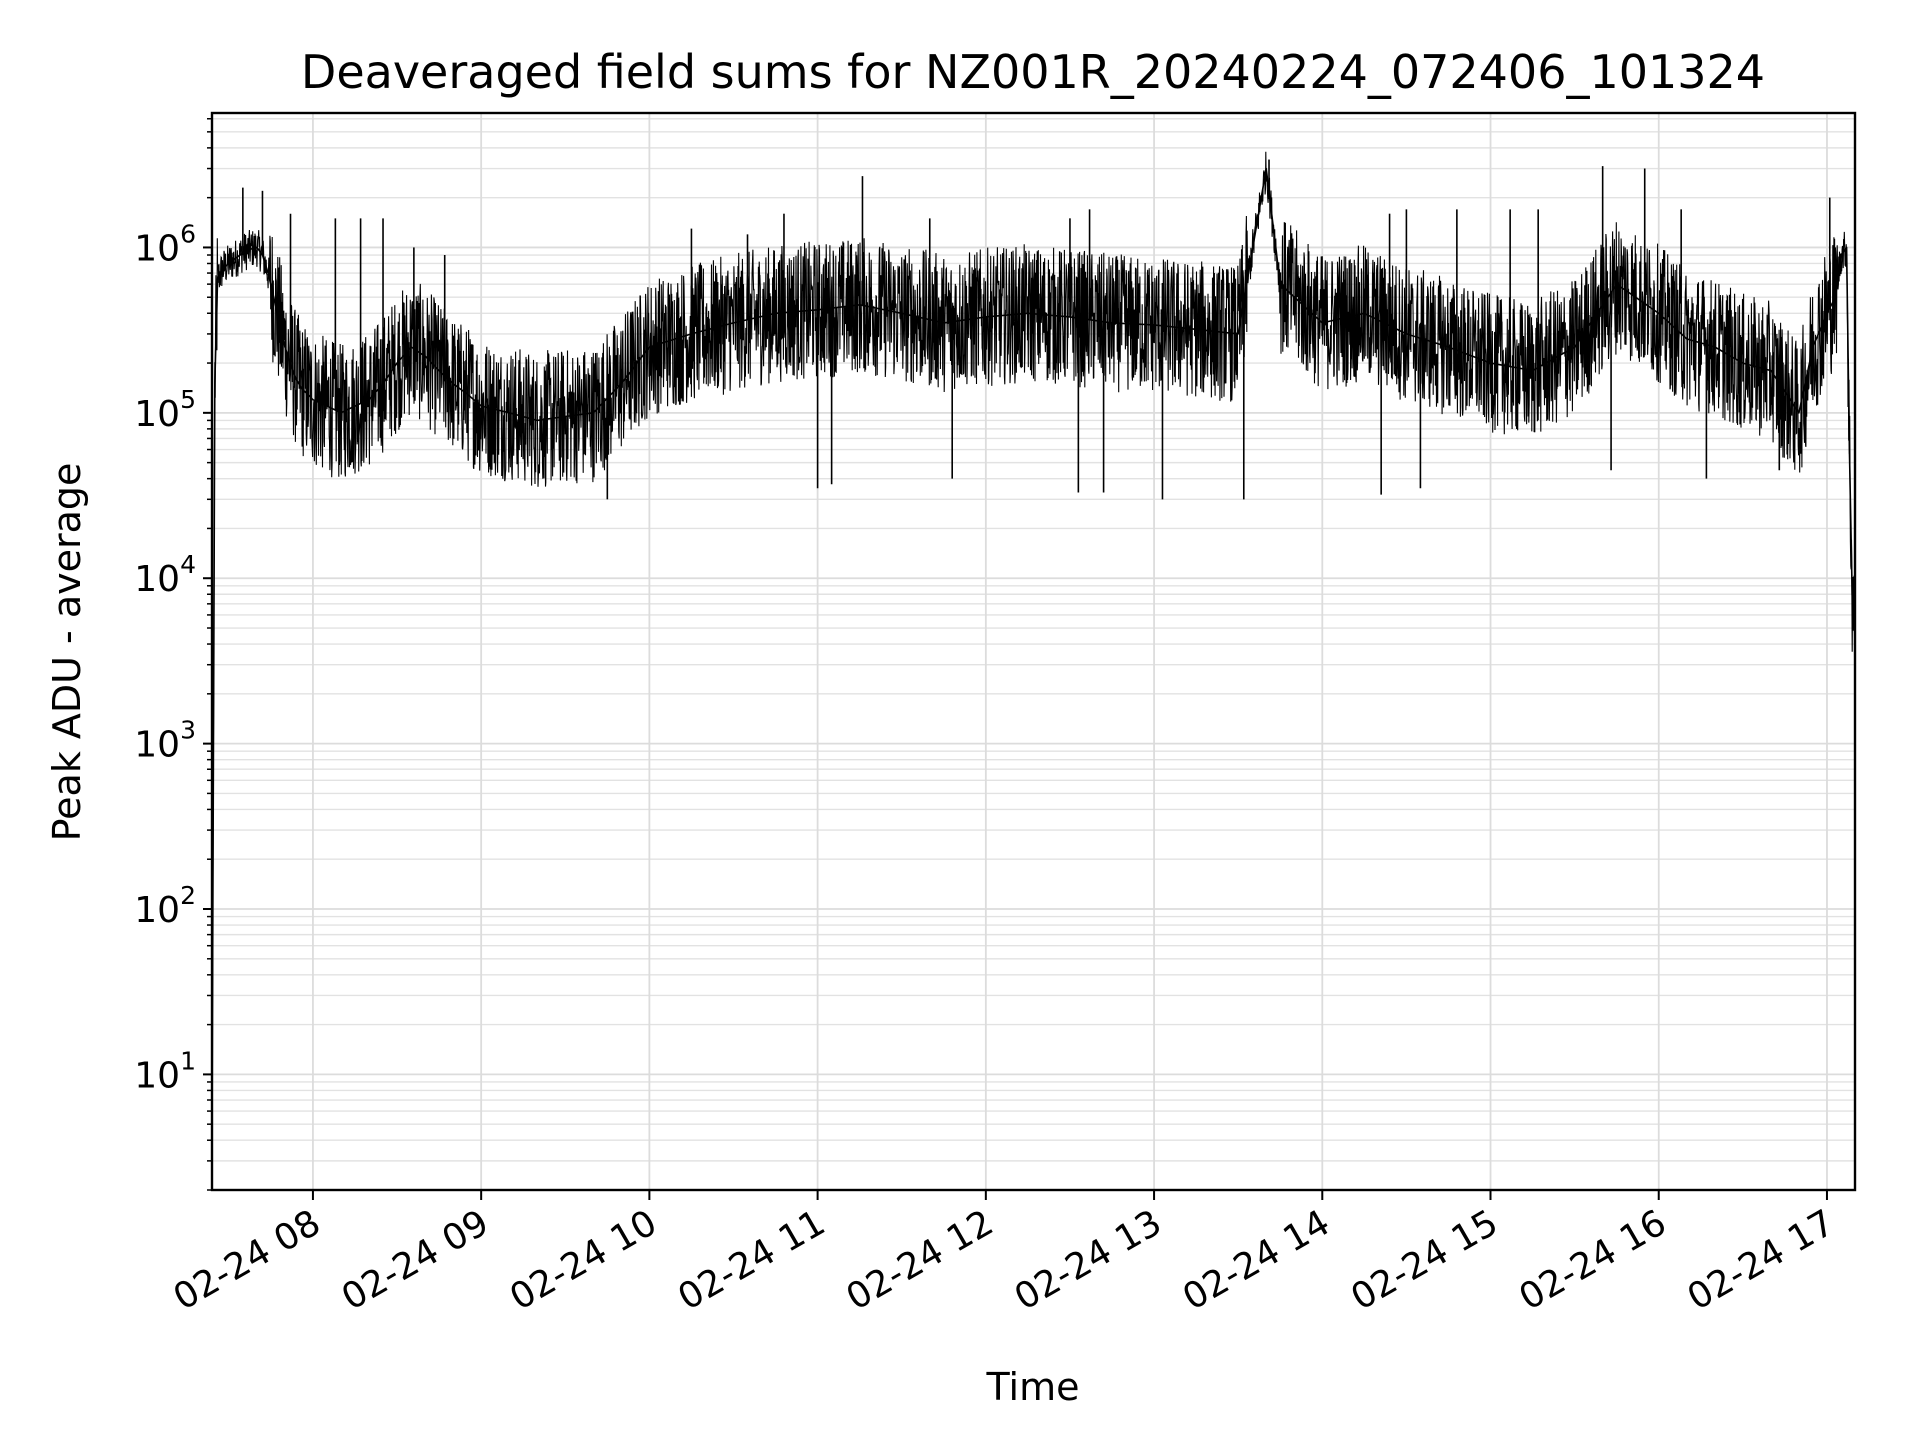 This screenshot has width=1920, height=1440. I want to click on y-axis-label: Peak ADU - average, so click(67, 652).